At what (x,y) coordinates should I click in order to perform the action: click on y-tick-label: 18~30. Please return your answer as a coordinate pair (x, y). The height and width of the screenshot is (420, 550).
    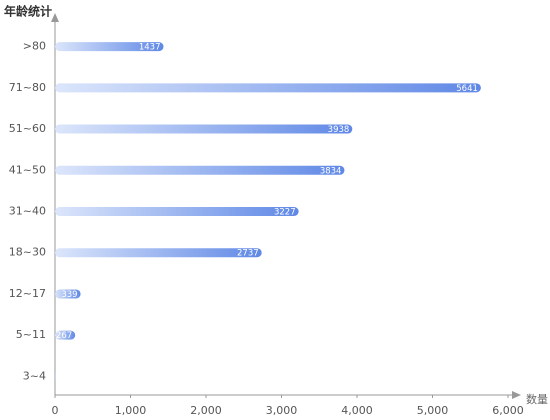
    Looking at the image, I should click on (27, 252).